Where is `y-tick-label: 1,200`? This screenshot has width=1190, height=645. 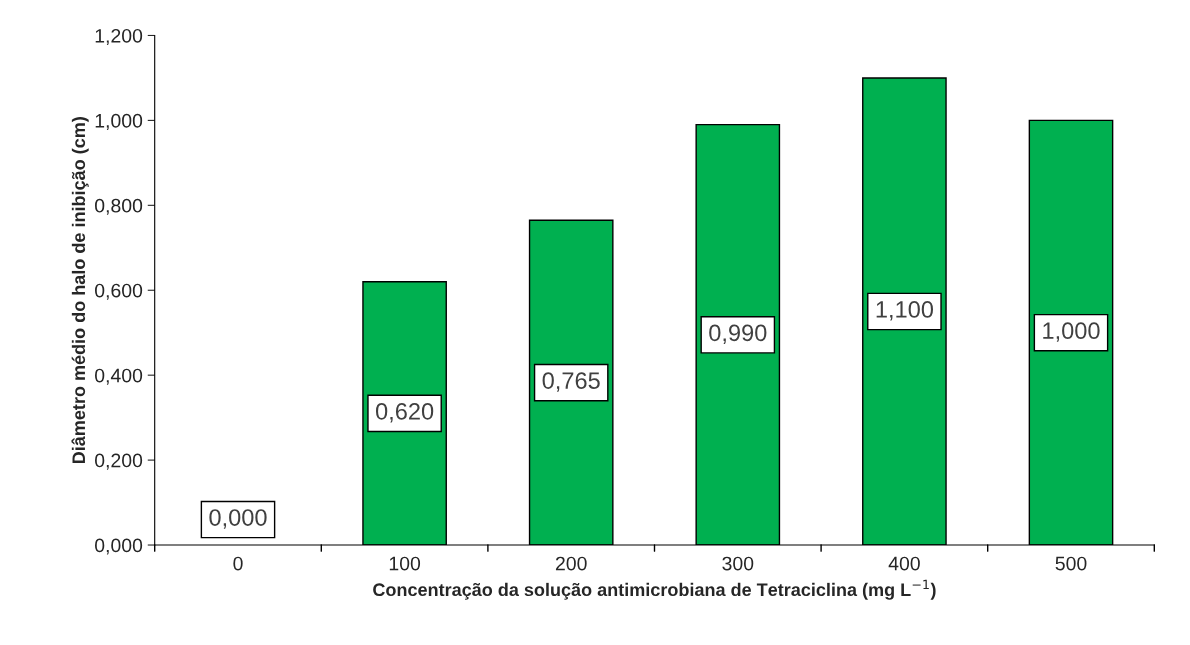 y-tick-label: 1,200 is located at coordinates (119, 37).